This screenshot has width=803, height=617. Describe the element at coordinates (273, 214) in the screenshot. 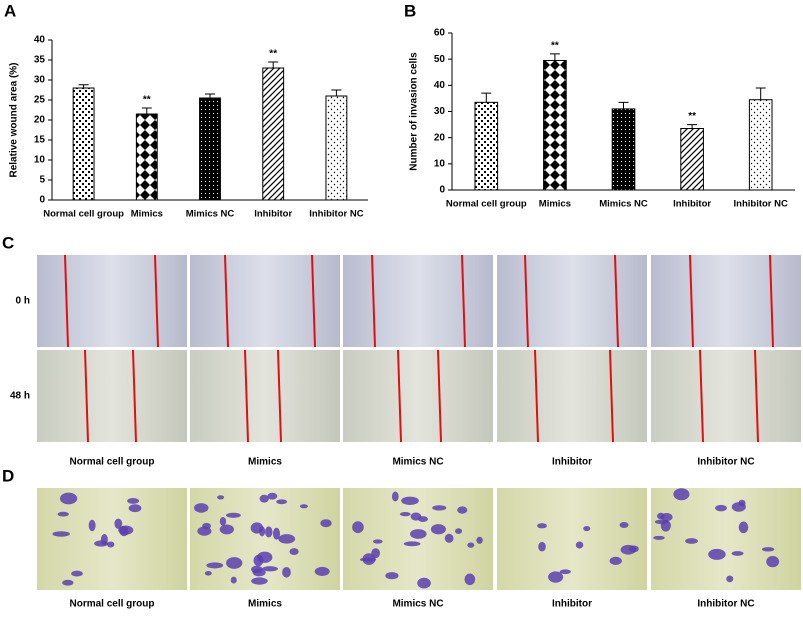

I see `x-tick-label: Inhibitor` at that location.